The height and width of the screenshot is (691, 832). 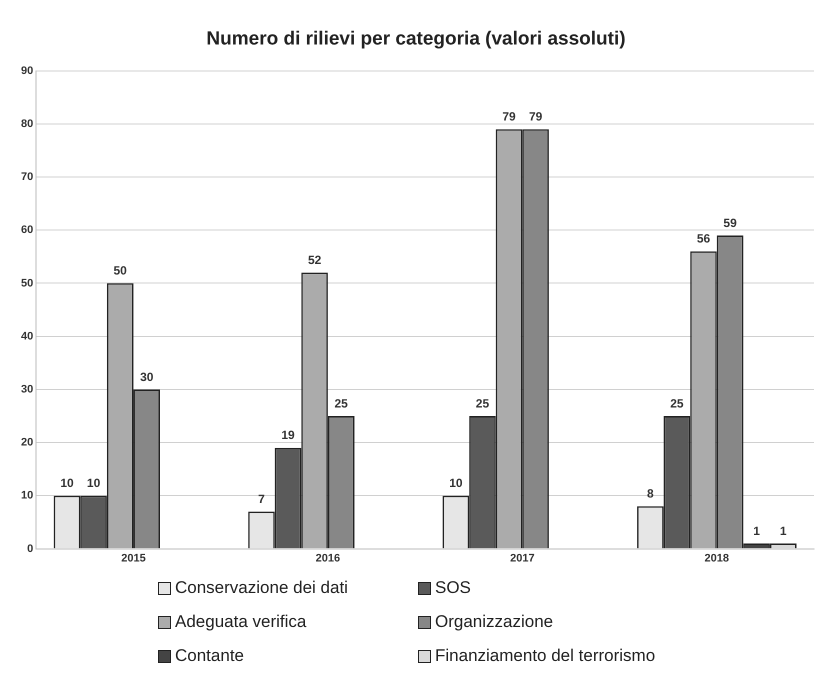 What do you see at coordinates (650, 493) in the screenshot?
I see `data-label: 8` at bounding box center [650, 493].